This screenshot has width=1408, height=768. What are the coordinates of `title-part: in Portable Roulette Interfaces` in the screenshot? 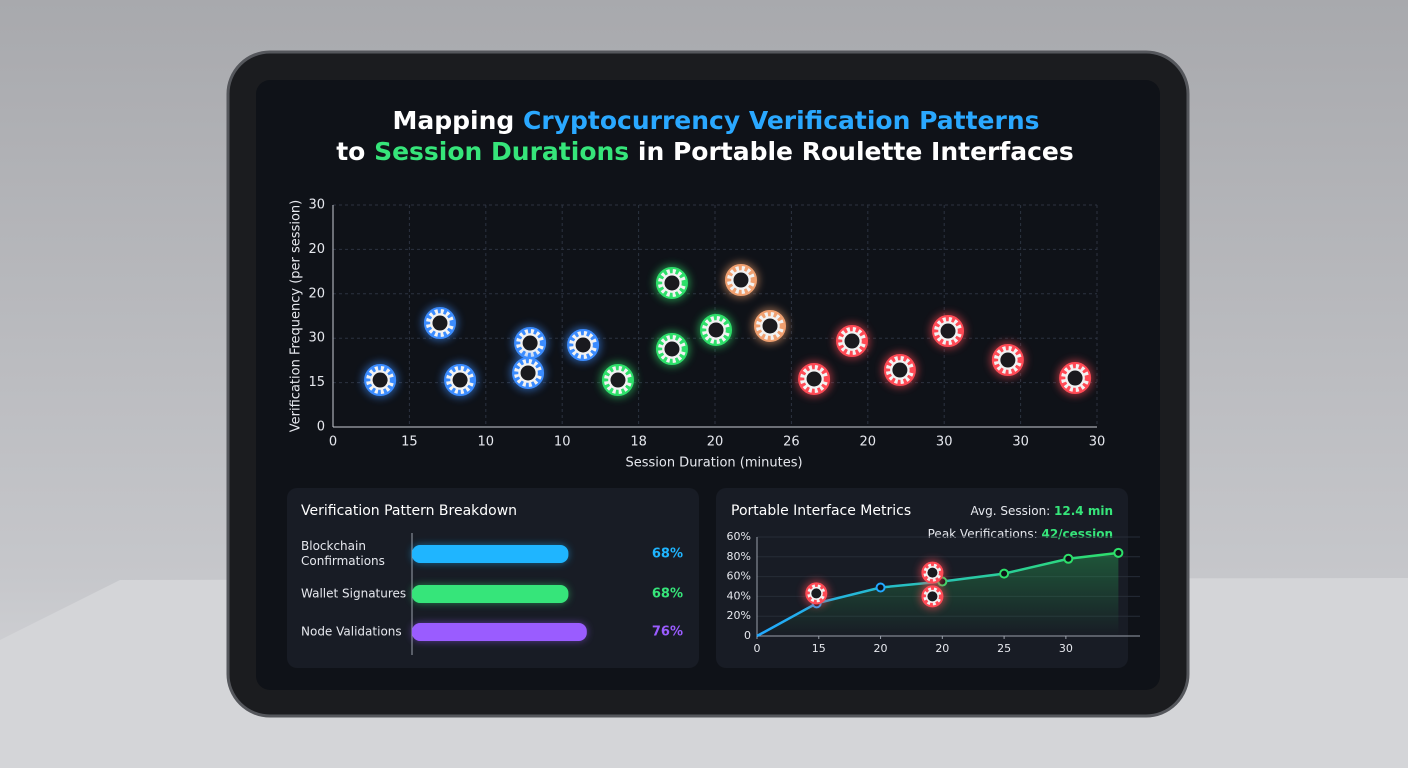 It's located at (851, 151).